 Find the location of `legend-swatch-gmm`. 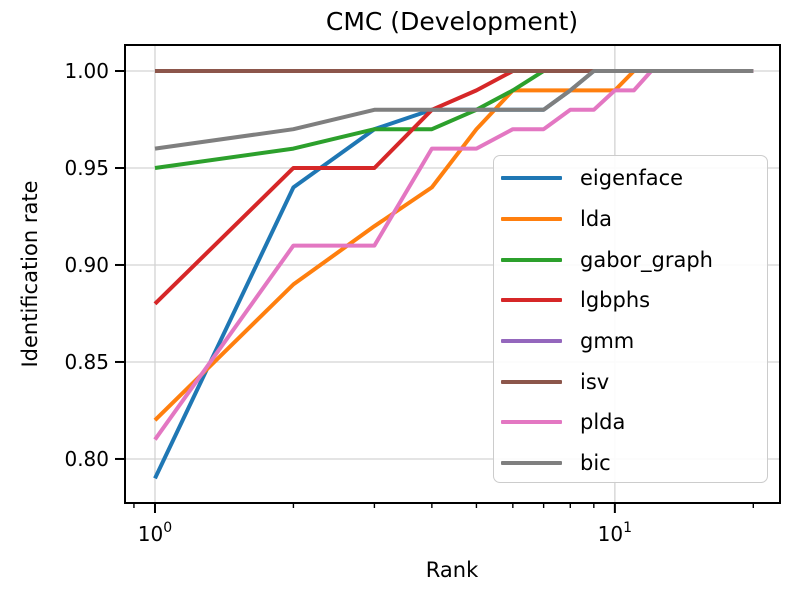

legend-swatch-gmm is located at coordinates (531, 341).